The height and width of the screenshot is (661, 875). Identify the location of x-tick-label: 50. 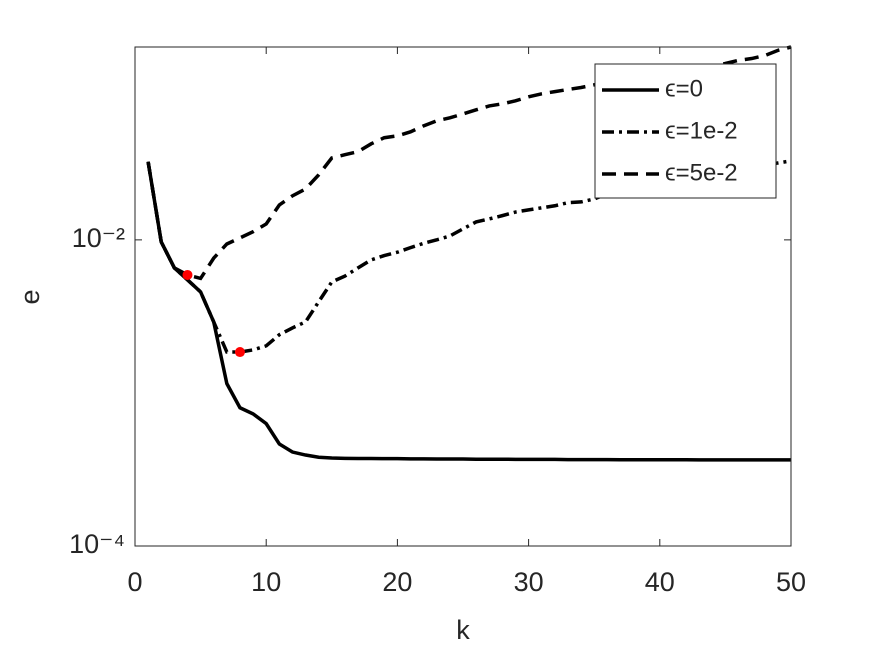
(791, 582).